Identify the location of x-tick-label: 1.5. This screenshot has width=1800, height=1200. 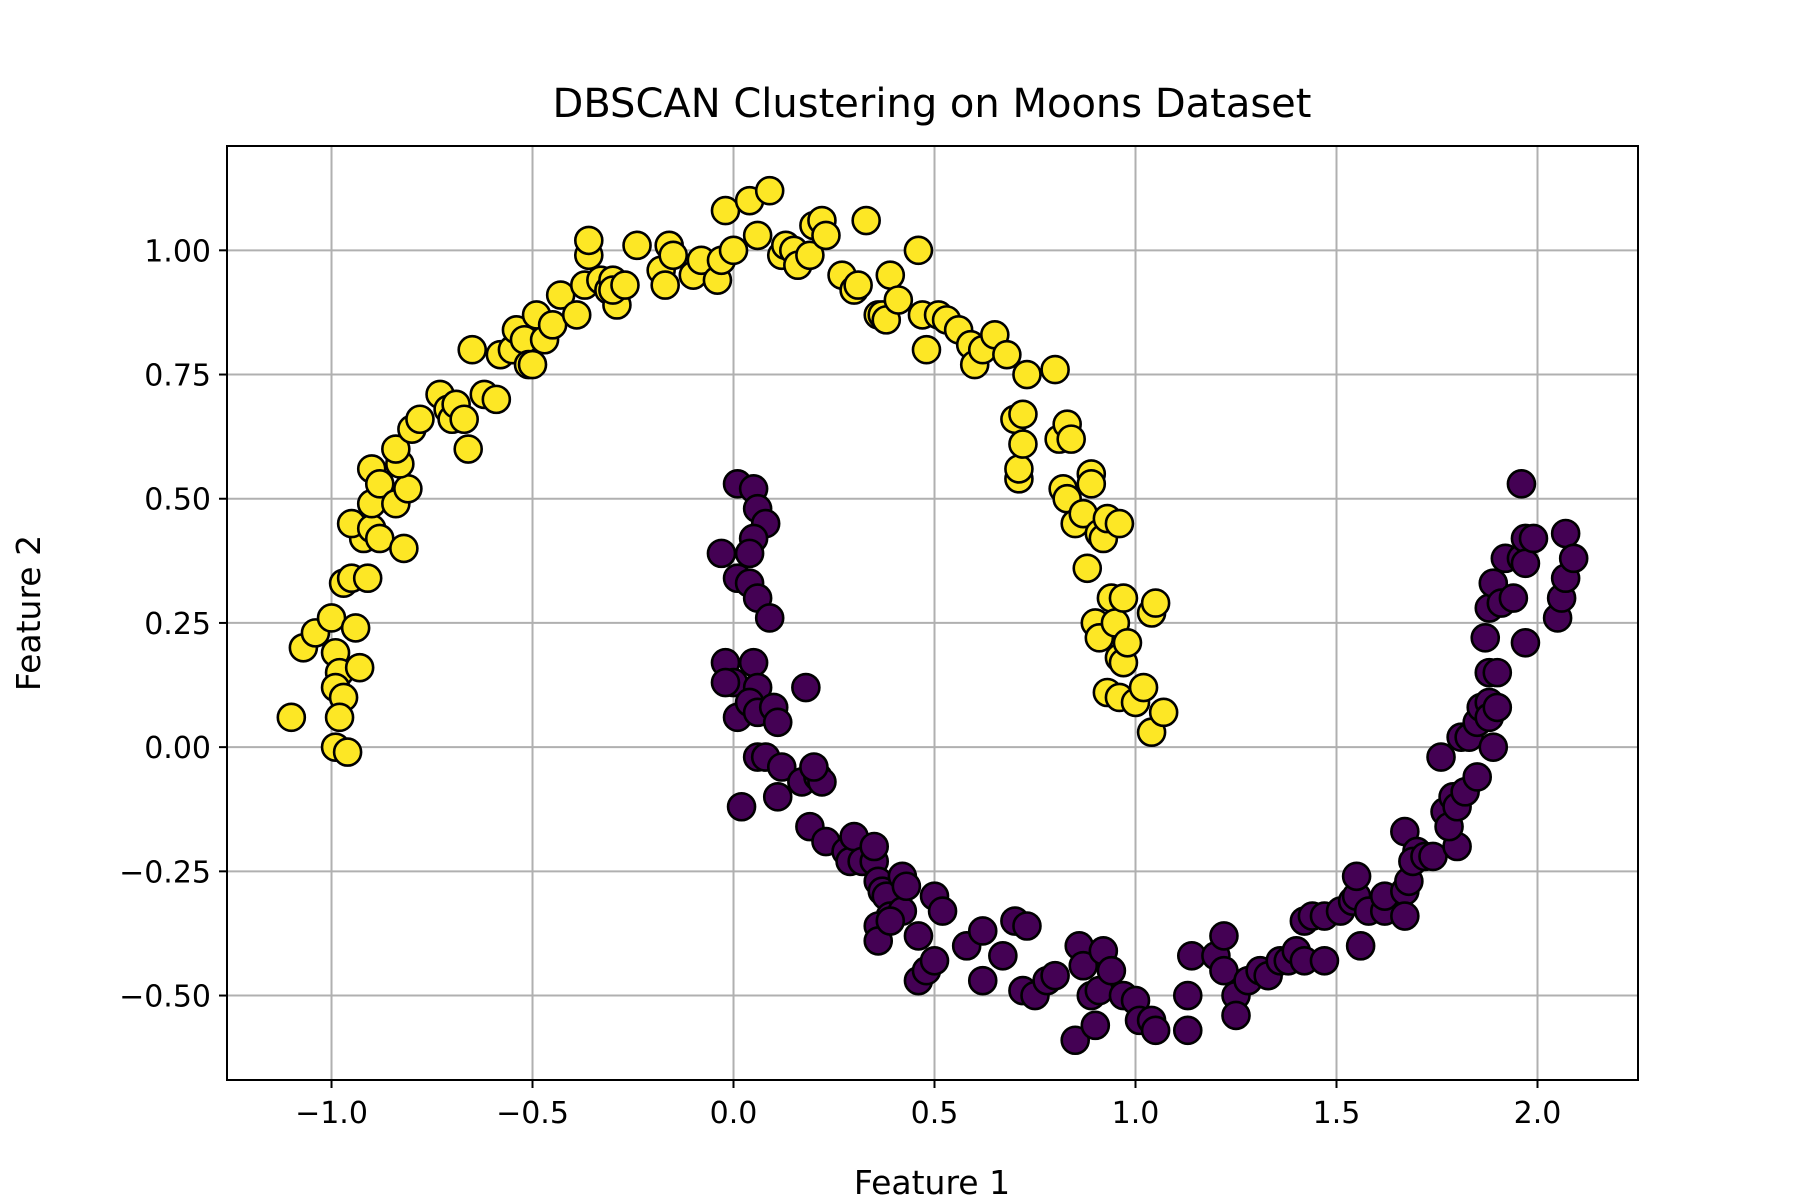
(1337, 1113).